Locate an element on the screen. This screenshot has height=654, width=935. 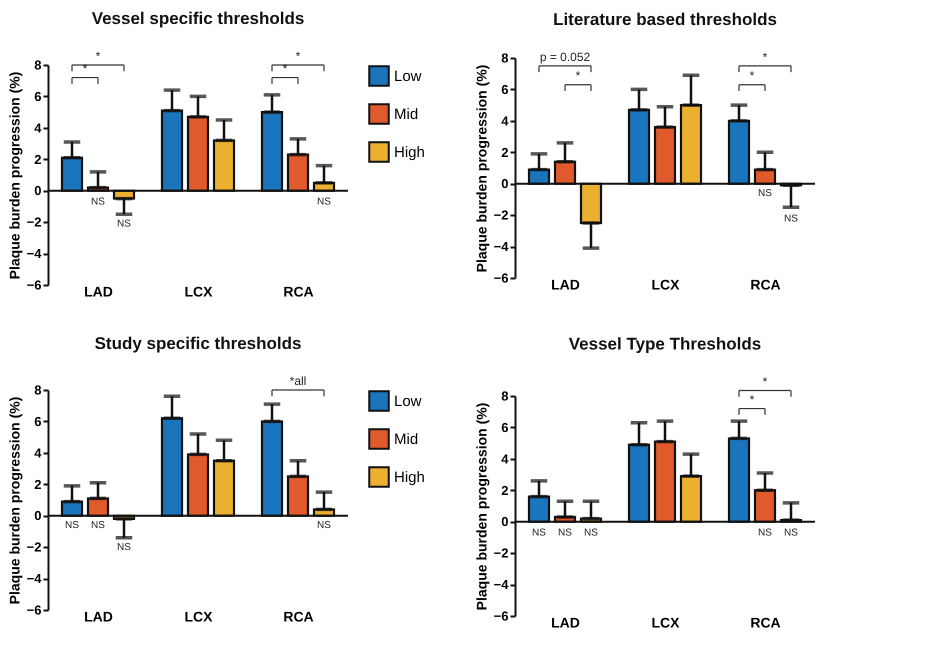
chart-title: Vessel Type Thresholds is located at coordinates (665, 344).